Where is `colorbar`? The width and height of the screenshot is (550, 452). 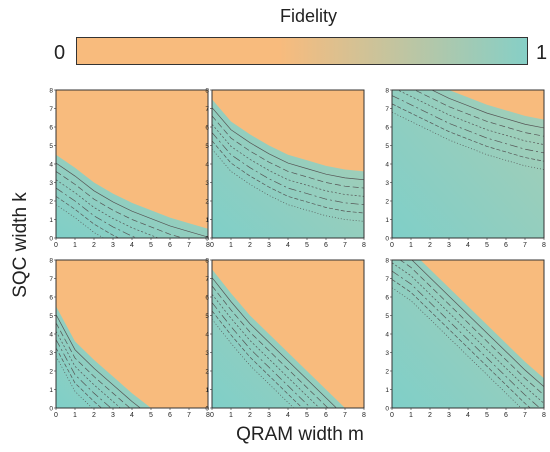
colorbar is located at coordinates (302, 51).